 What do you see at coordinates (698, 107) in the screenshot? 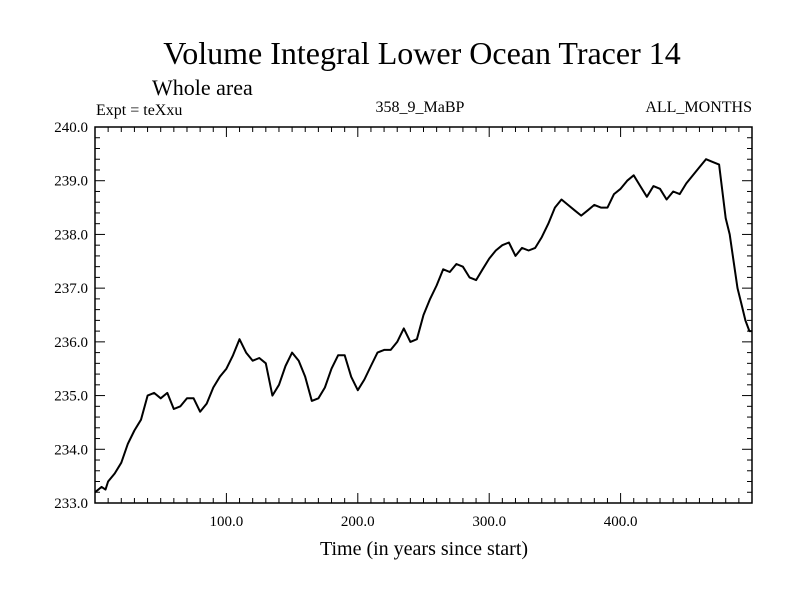
I see `annotation-months: ALL_MONTHS` at bounding box center [698, 107].